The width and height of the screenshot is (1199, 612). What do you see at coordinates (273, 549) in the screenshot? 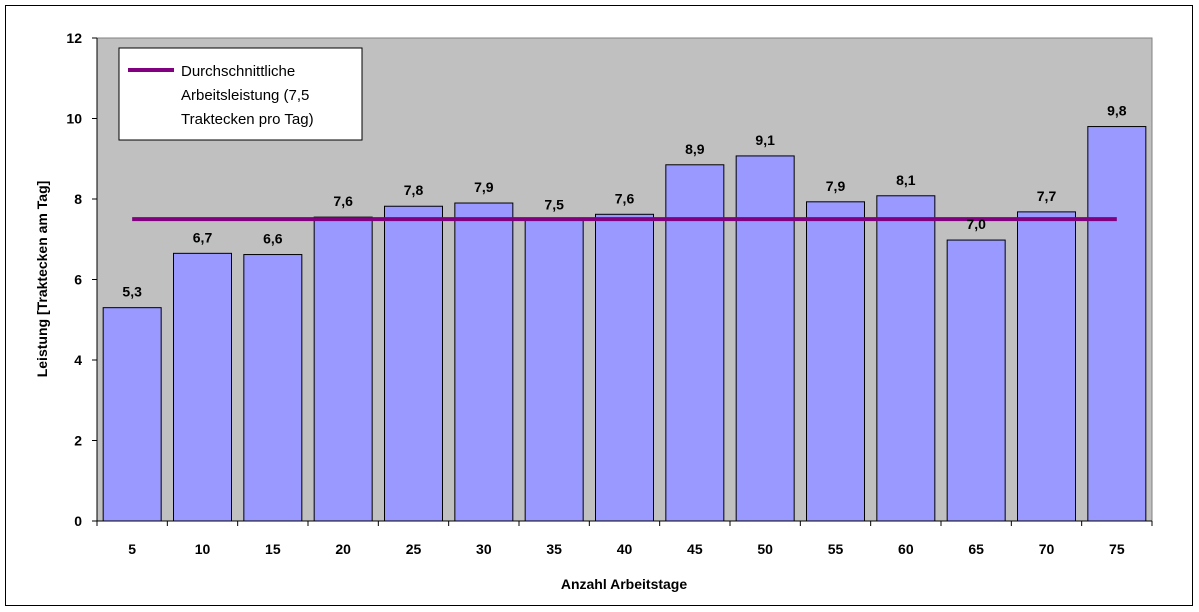
I see `x-tick-label-15: 15` at bounding box center [273, 549].